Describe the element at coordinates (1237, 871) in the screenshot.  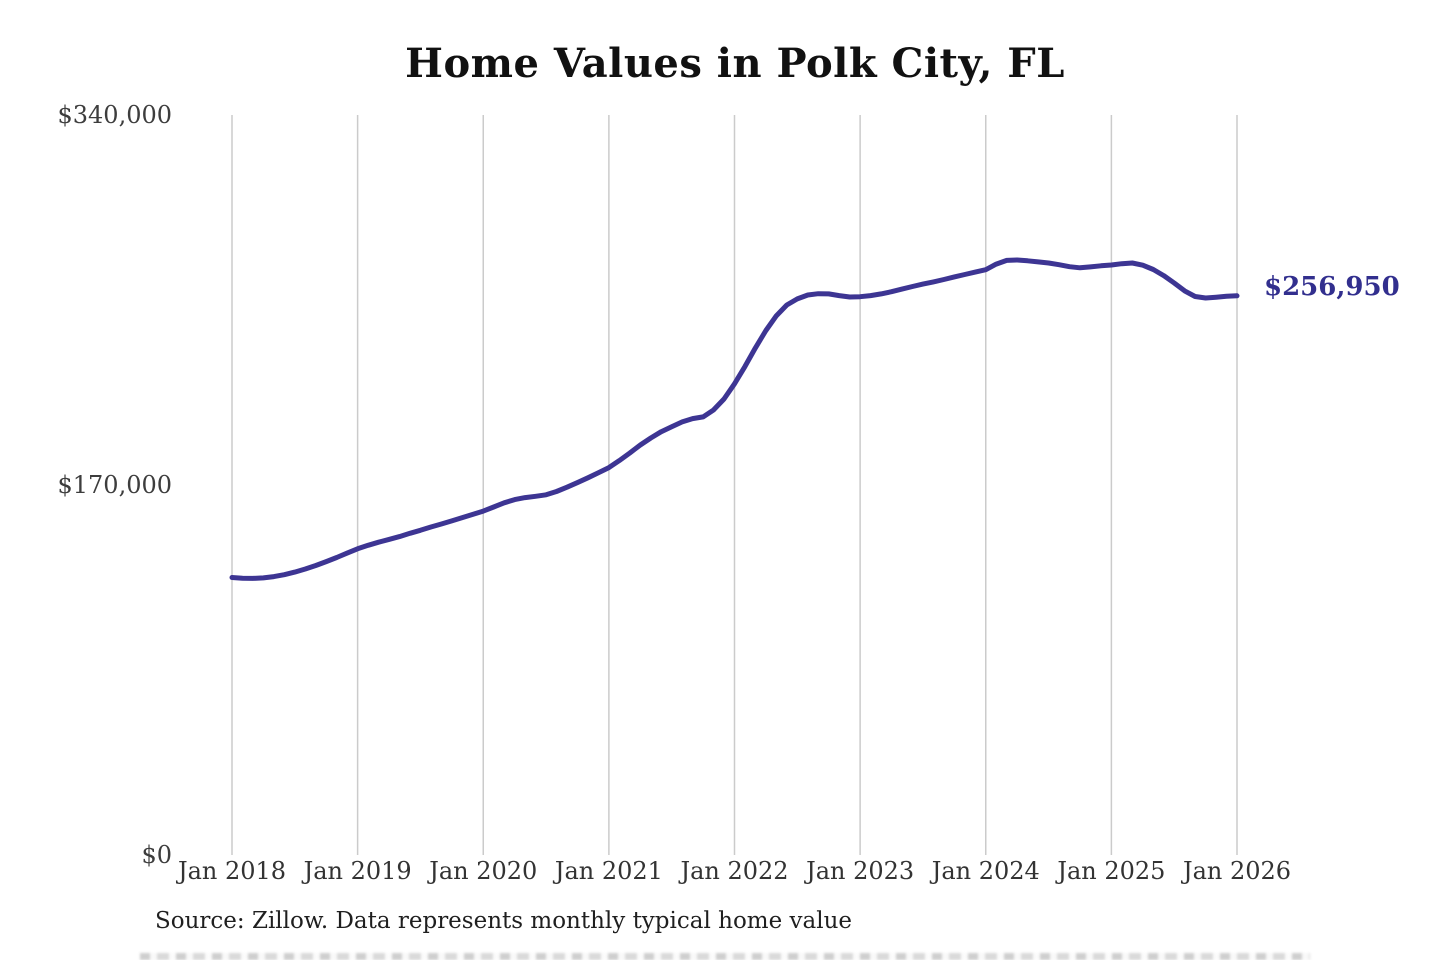
I see `x-axis-tick-label-jan-2026: Jan 2026` at that location.